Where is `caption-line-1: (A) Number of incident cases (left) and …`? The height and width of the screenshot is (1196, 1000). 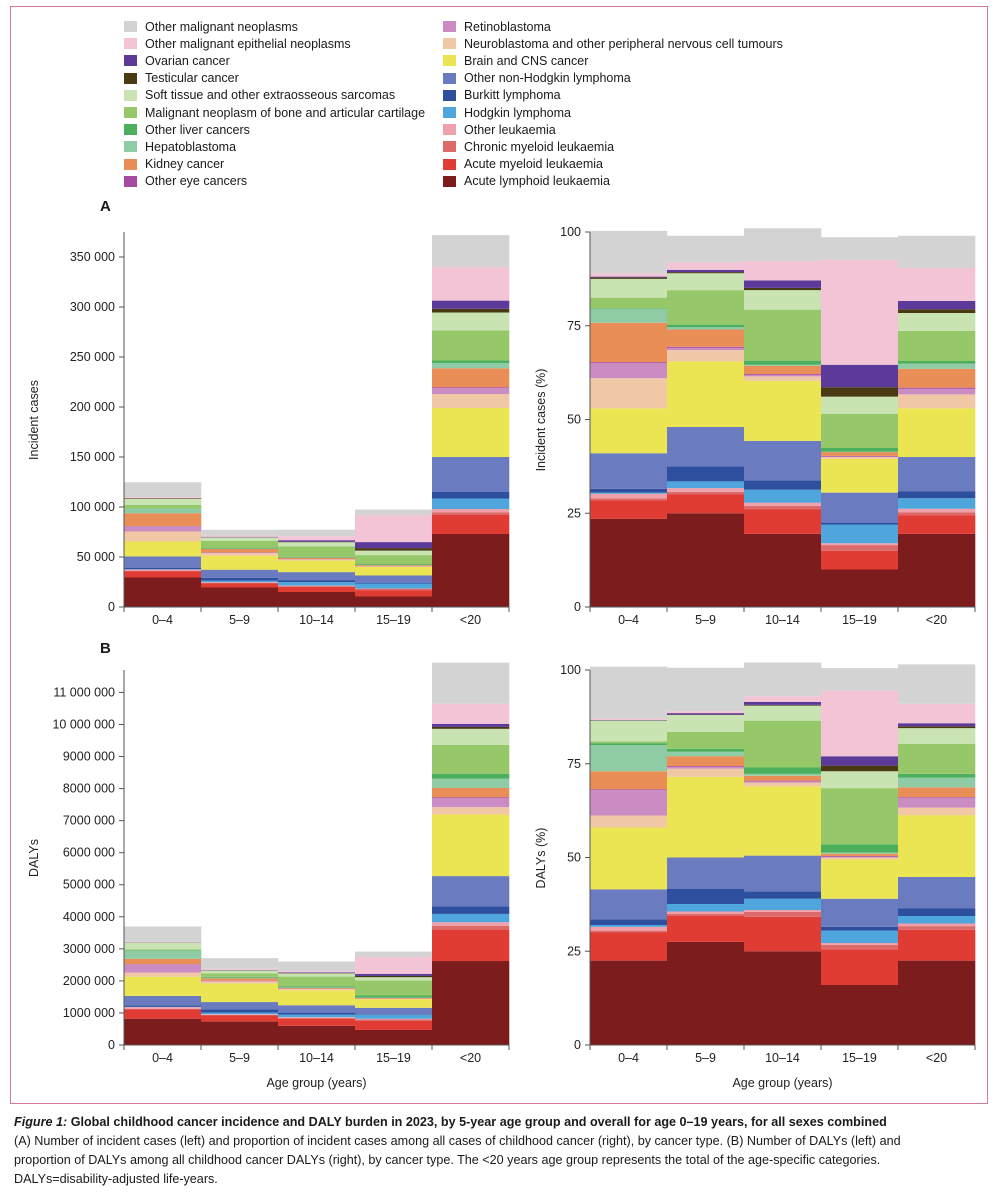
caption-line-1: (A) Number of incident cases (left) and … is located at coordinates (457, 1141).